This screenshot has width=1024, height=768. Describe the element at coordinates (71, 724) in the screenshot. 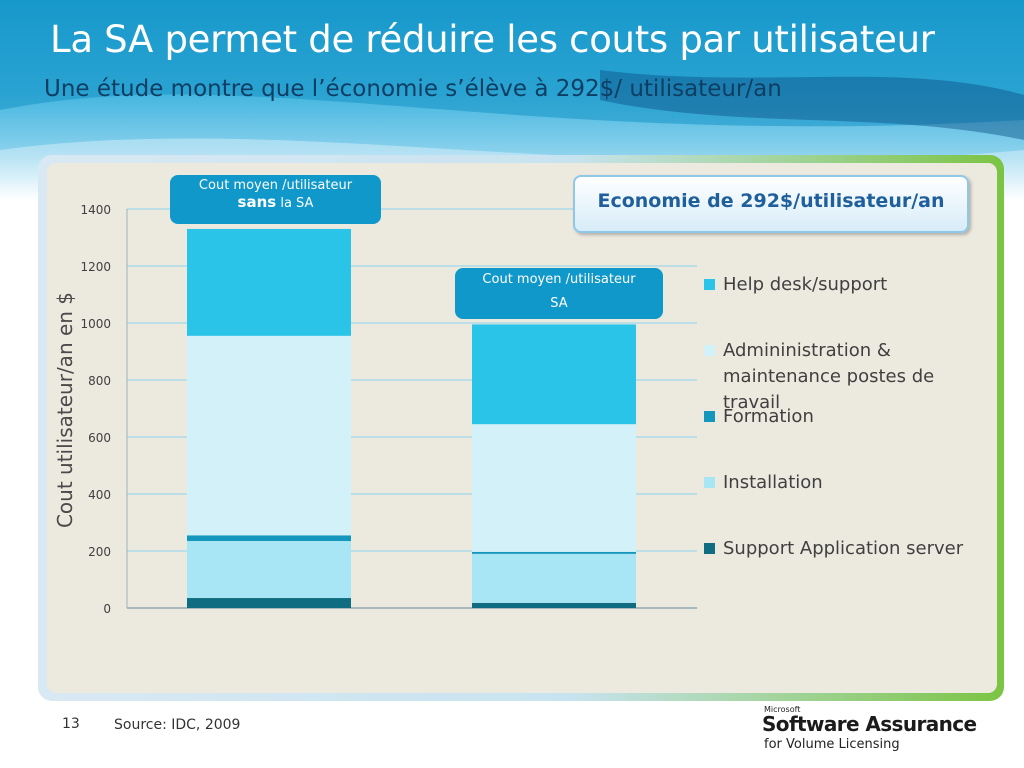

I see `page-number: 13` at that location.